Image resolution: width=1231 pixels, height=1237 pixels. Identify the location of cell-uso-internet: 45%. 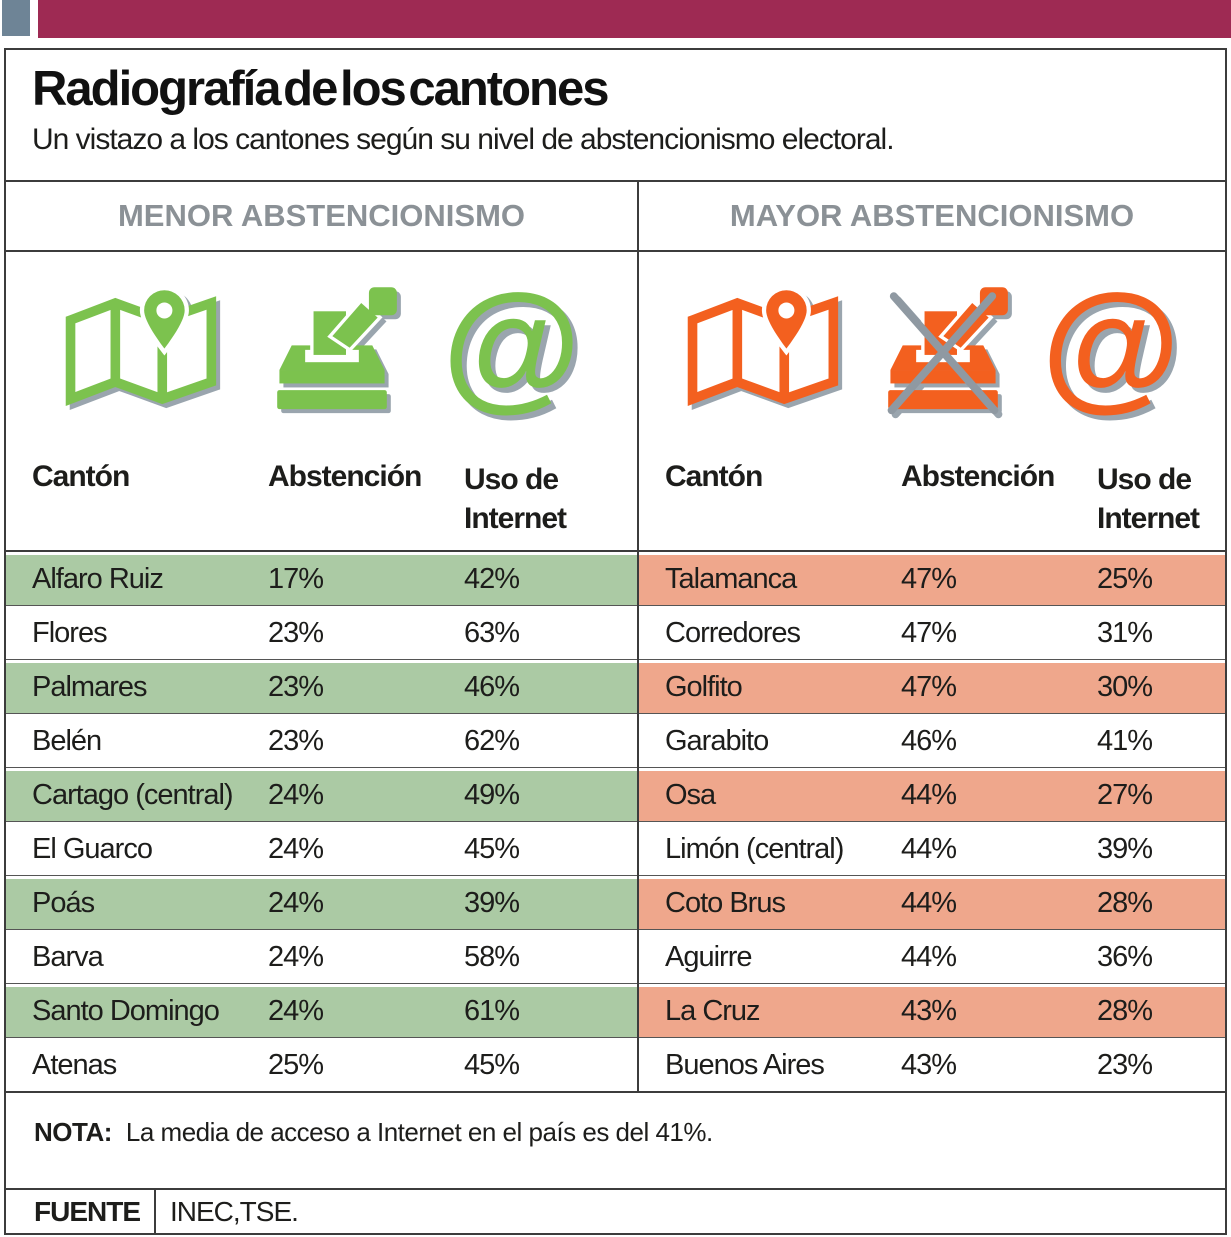
(492, 849).